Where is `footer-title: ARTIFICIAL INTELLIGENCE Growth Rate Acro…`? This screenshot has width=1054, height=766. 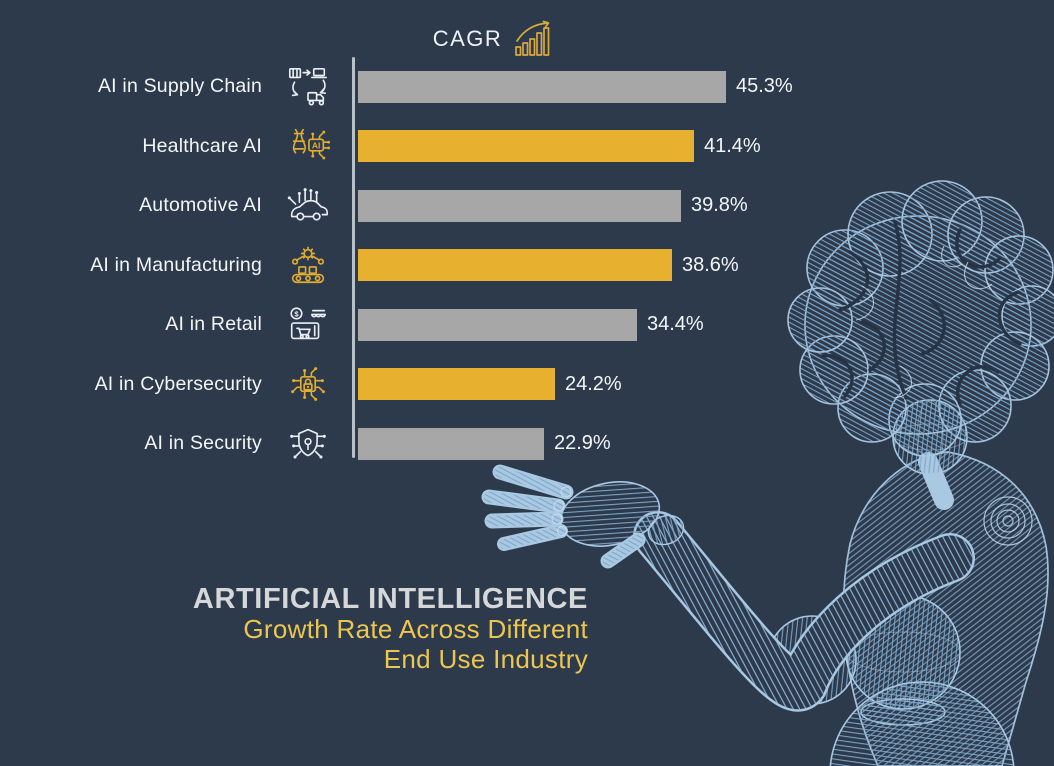
footer-title: ARTIFICIAL INTELLIGENCE Growth Rate Acro… is located at coordinates (390, 629).